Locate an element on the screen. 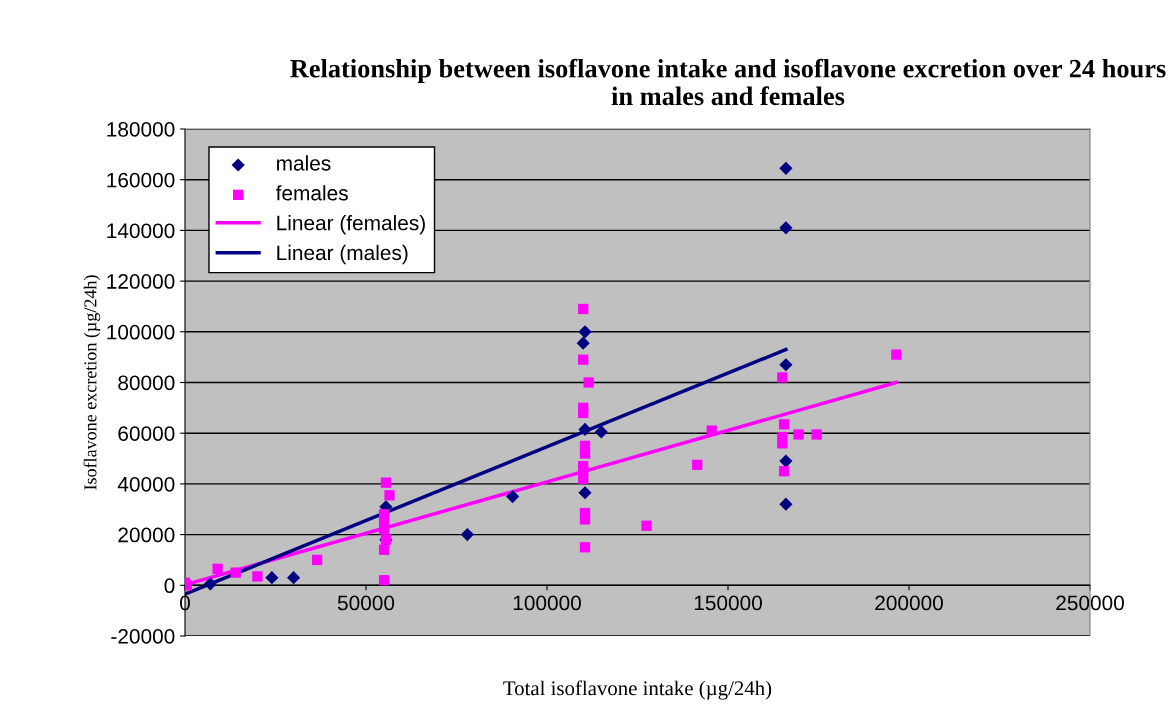 This screenshot has height=718, width=1175. y-tick-label: 180000 is located at coordinates (141, 129).